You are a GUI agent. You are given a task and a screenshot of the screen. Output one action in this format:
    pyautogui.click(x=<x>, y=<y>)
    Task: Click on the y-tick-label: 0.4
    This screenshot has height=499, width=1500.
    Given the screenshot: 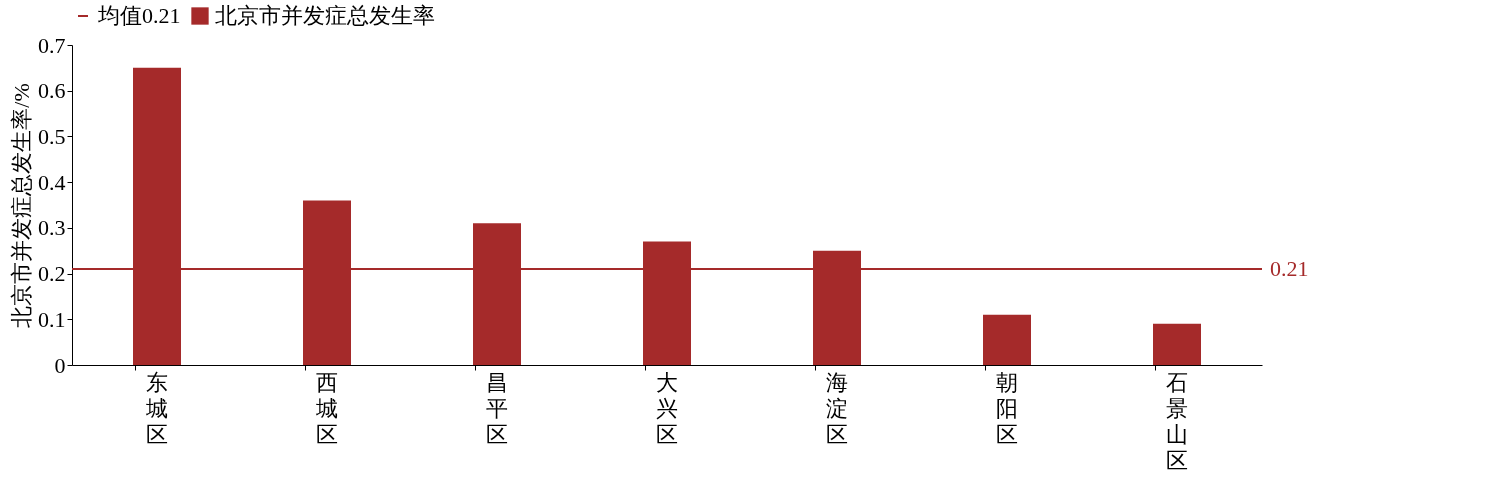 What is the action you would take?
    pyautogui.click(x=52, y=182)
    